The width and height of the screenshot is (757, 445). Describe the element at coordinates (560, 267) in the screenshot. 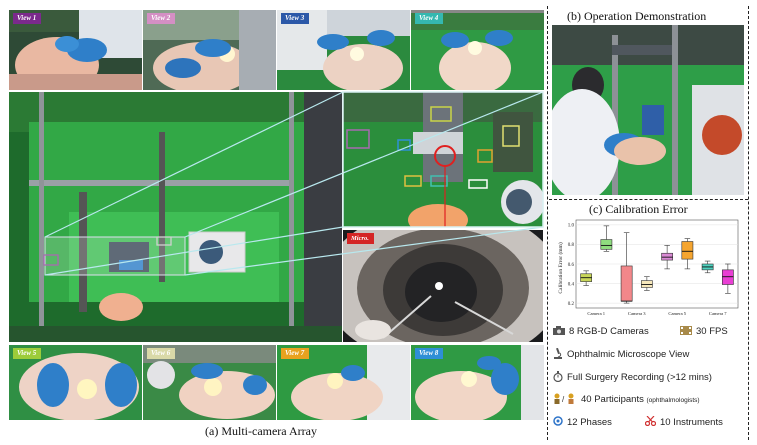

I see `y-axis-label: Calibration Error (mm)` at that location.